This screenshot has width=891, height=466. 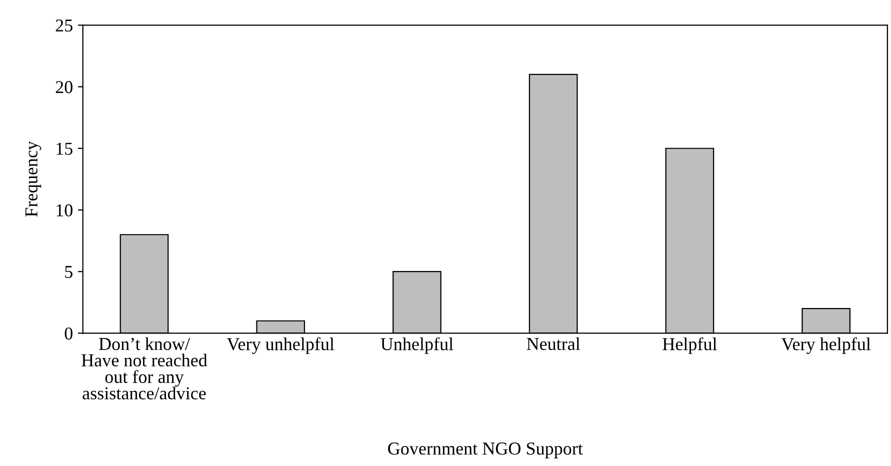 I want to click on x-tick-label: Don’t know/ Have not reached out for any assistance/advice, so click(x=145, y=368).